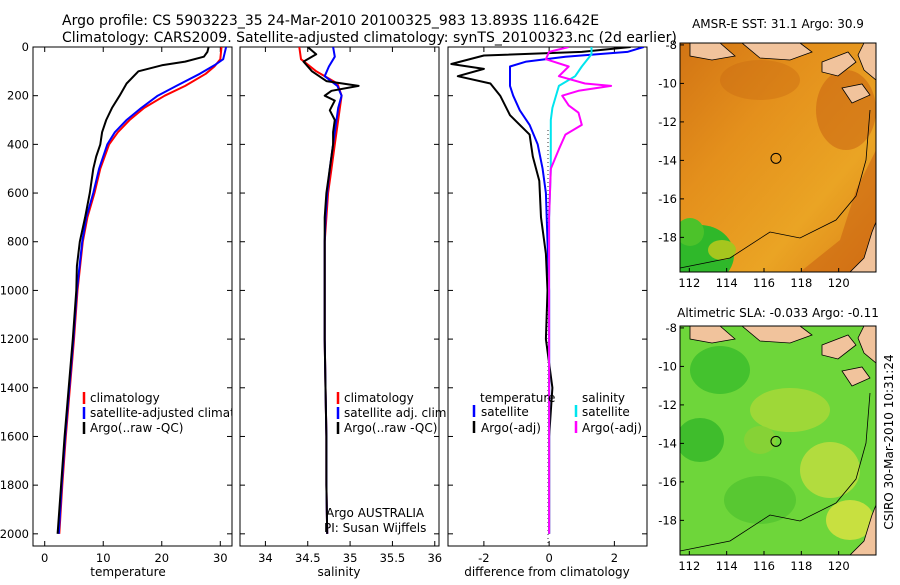 The image size is (900, 585). What do you see at coordinates (14, 339) in the screenshot?
I see `y-tick-label: 1200` at bounding box center [14, 339].